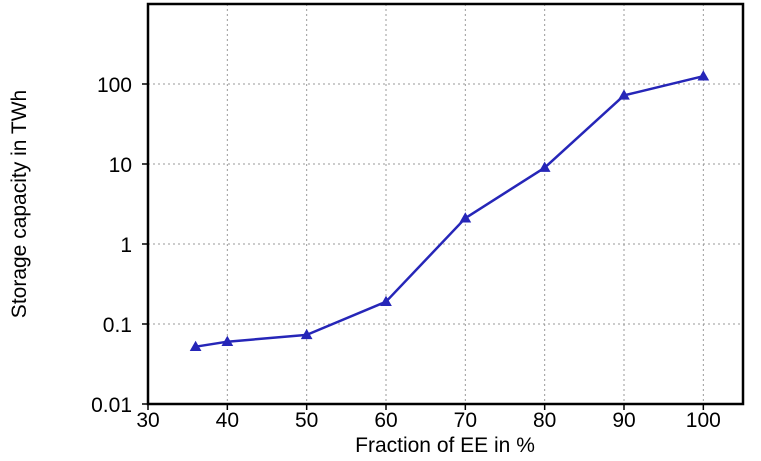 This screenshot has height=461, width=761. I want to click on y-axis-tick-labels: 0.01 0.1 1 10 100, so click(111, 245).